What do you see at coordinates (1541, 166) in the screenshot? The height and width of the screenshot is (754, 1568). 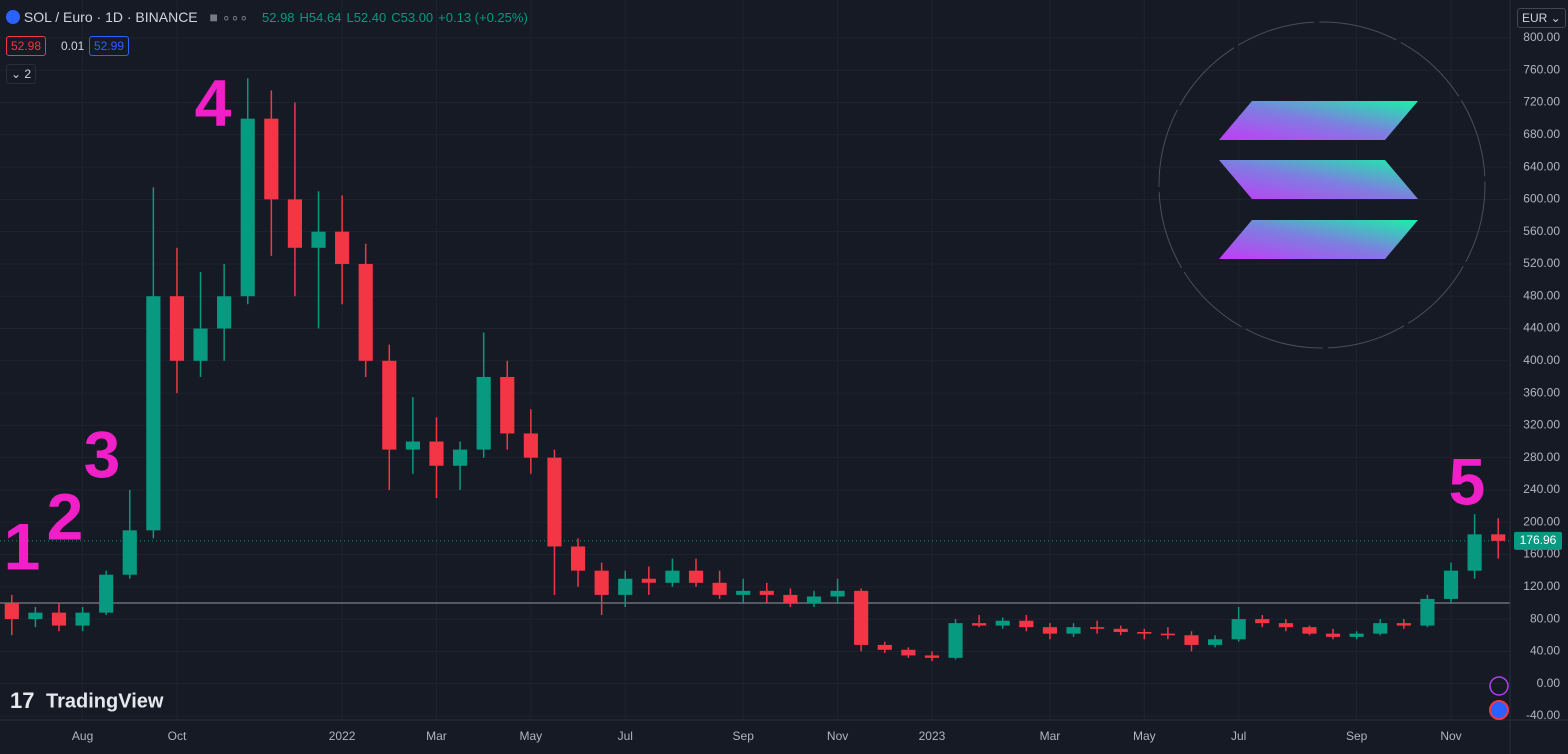 I see `y-tick-label: 640.00` at bounding box center [1541, 166].